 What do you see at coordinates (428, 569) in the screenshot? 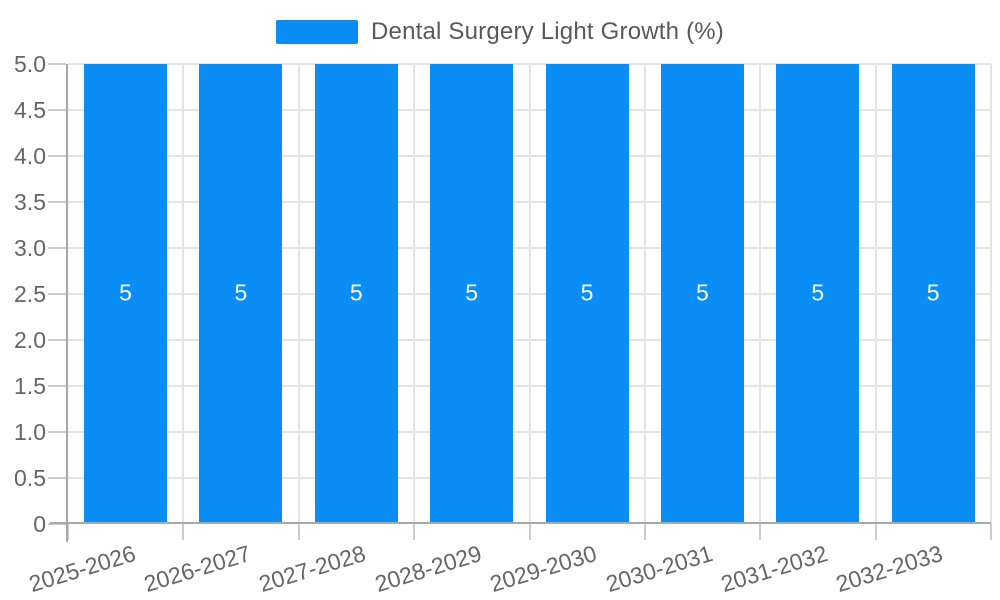
I see `x-tick-label: 2028-2029` at bounding box center [428, 569].